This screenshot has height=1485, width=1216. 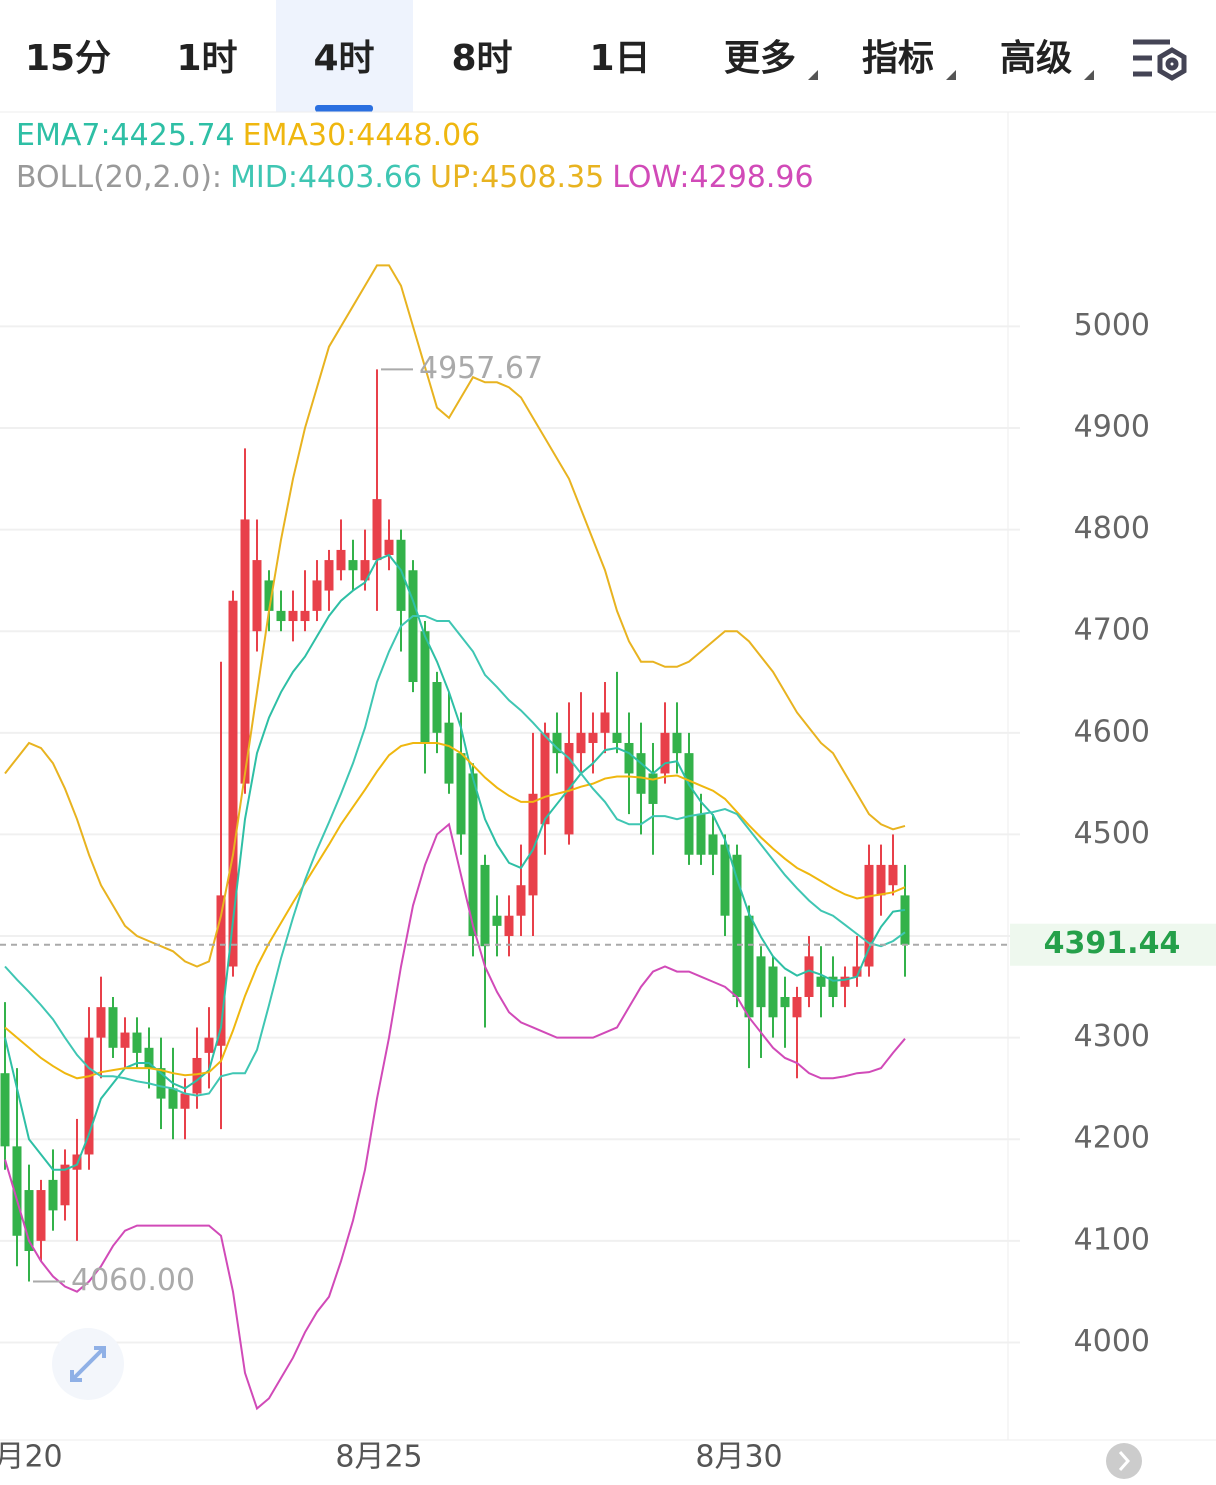 What do you see at coordinates (68, 58) in the screenshot?
I see `tab: 15分` at bounding box center [68, 58].